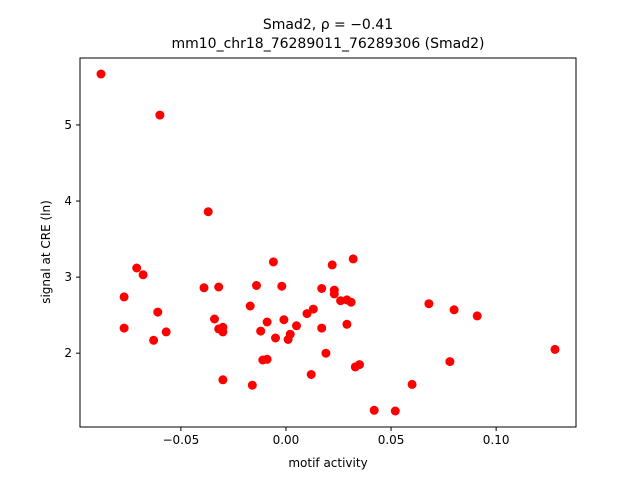  I want to click on x-tick-label: −0.05, so click(180, 440).